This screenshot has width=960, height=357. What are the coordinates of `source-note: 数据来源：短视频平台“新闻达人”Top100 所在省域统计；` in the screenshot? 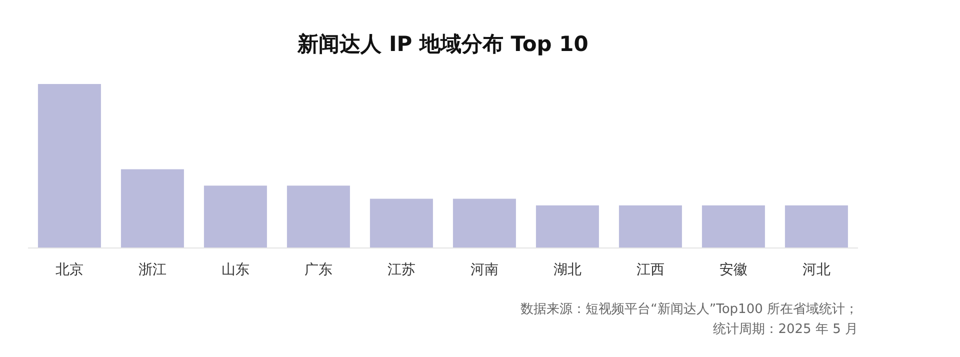 It's located at (689, 310).